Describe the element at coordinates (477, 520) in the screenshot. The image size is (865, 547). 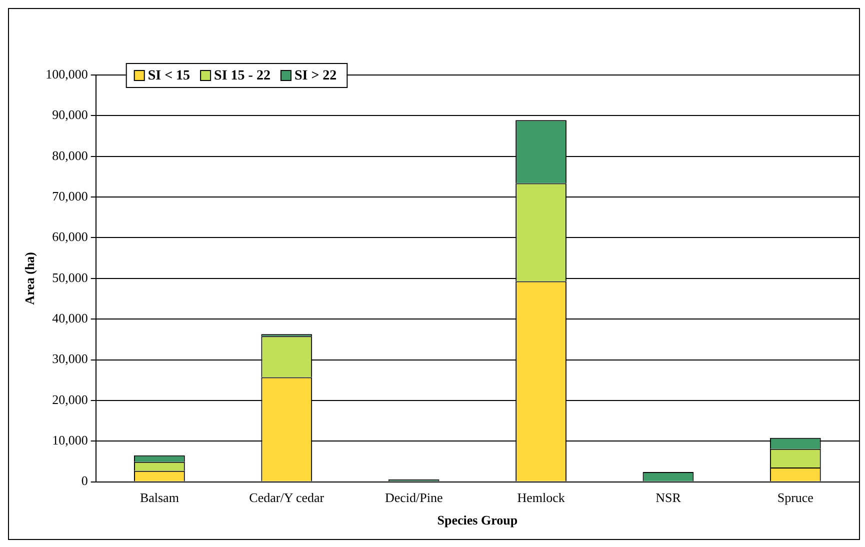
I see `x-axis-title: Species Group` at that location.